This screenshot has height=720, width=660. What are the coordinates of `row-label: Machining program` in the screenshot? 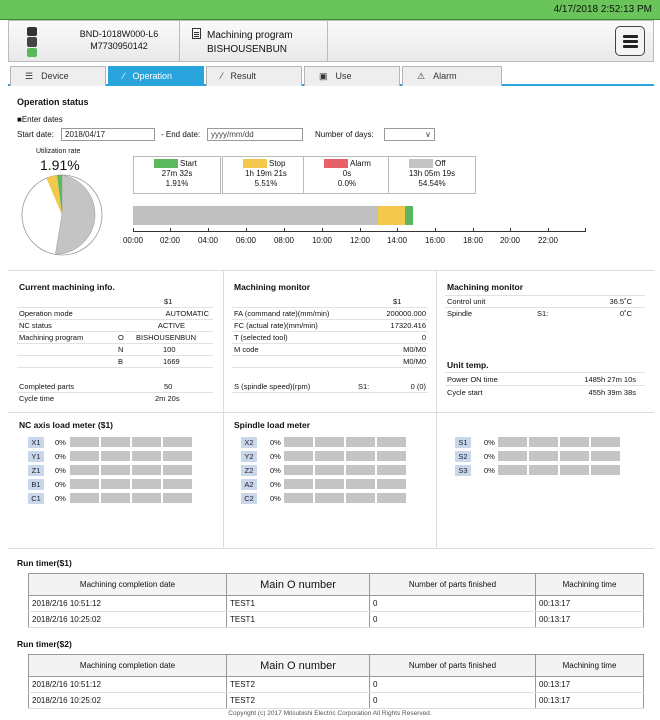 It's located at (51, 337).